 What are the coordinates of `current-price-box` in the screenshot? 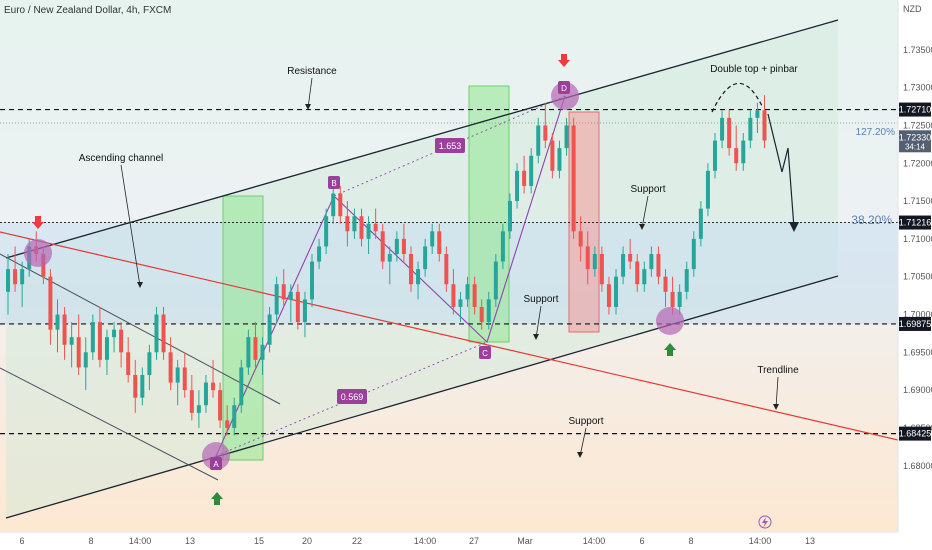 It's located at (915, 141).